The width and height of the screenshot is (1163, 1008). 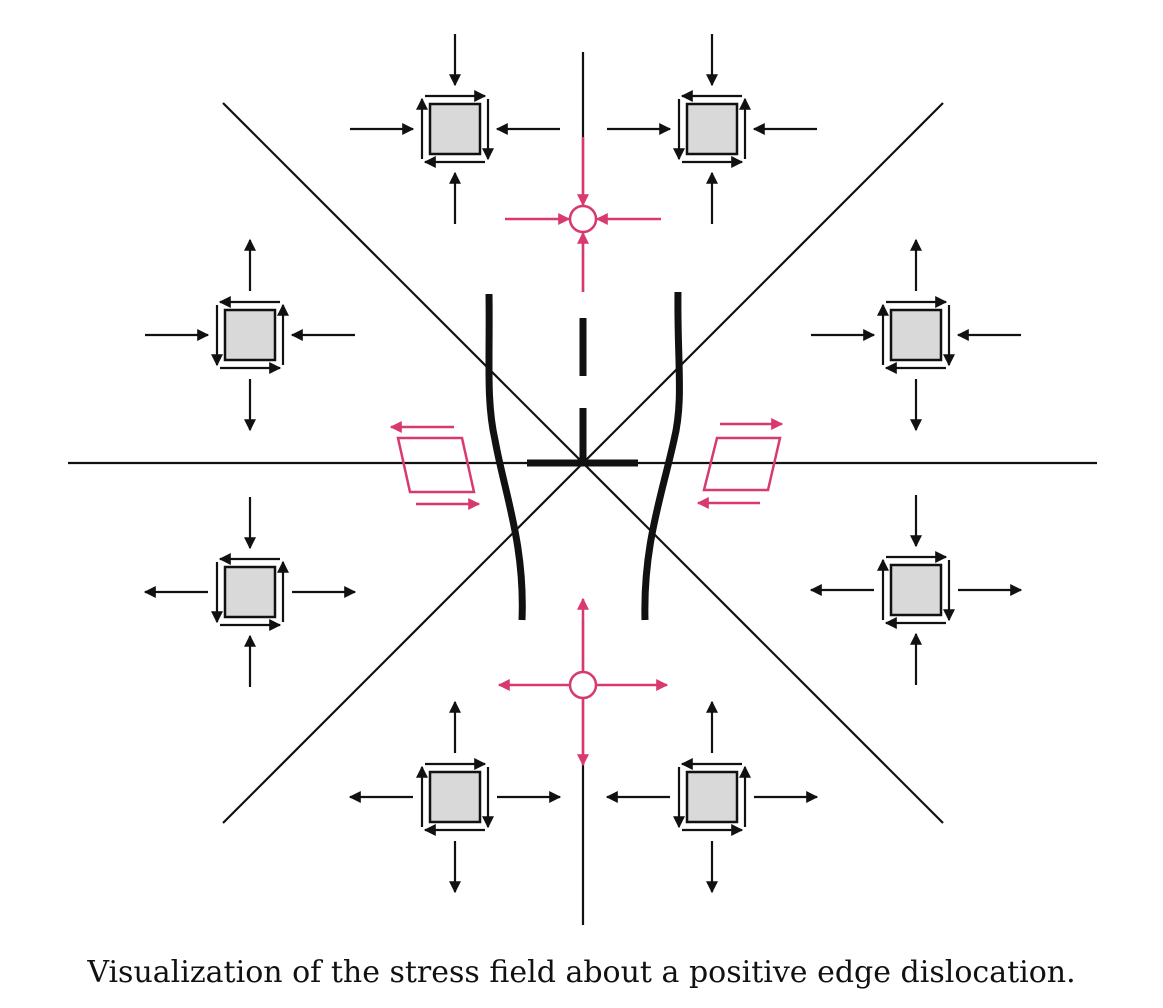 I want to click on stress-element-mid-lower-left, so click(x=250, y=592).